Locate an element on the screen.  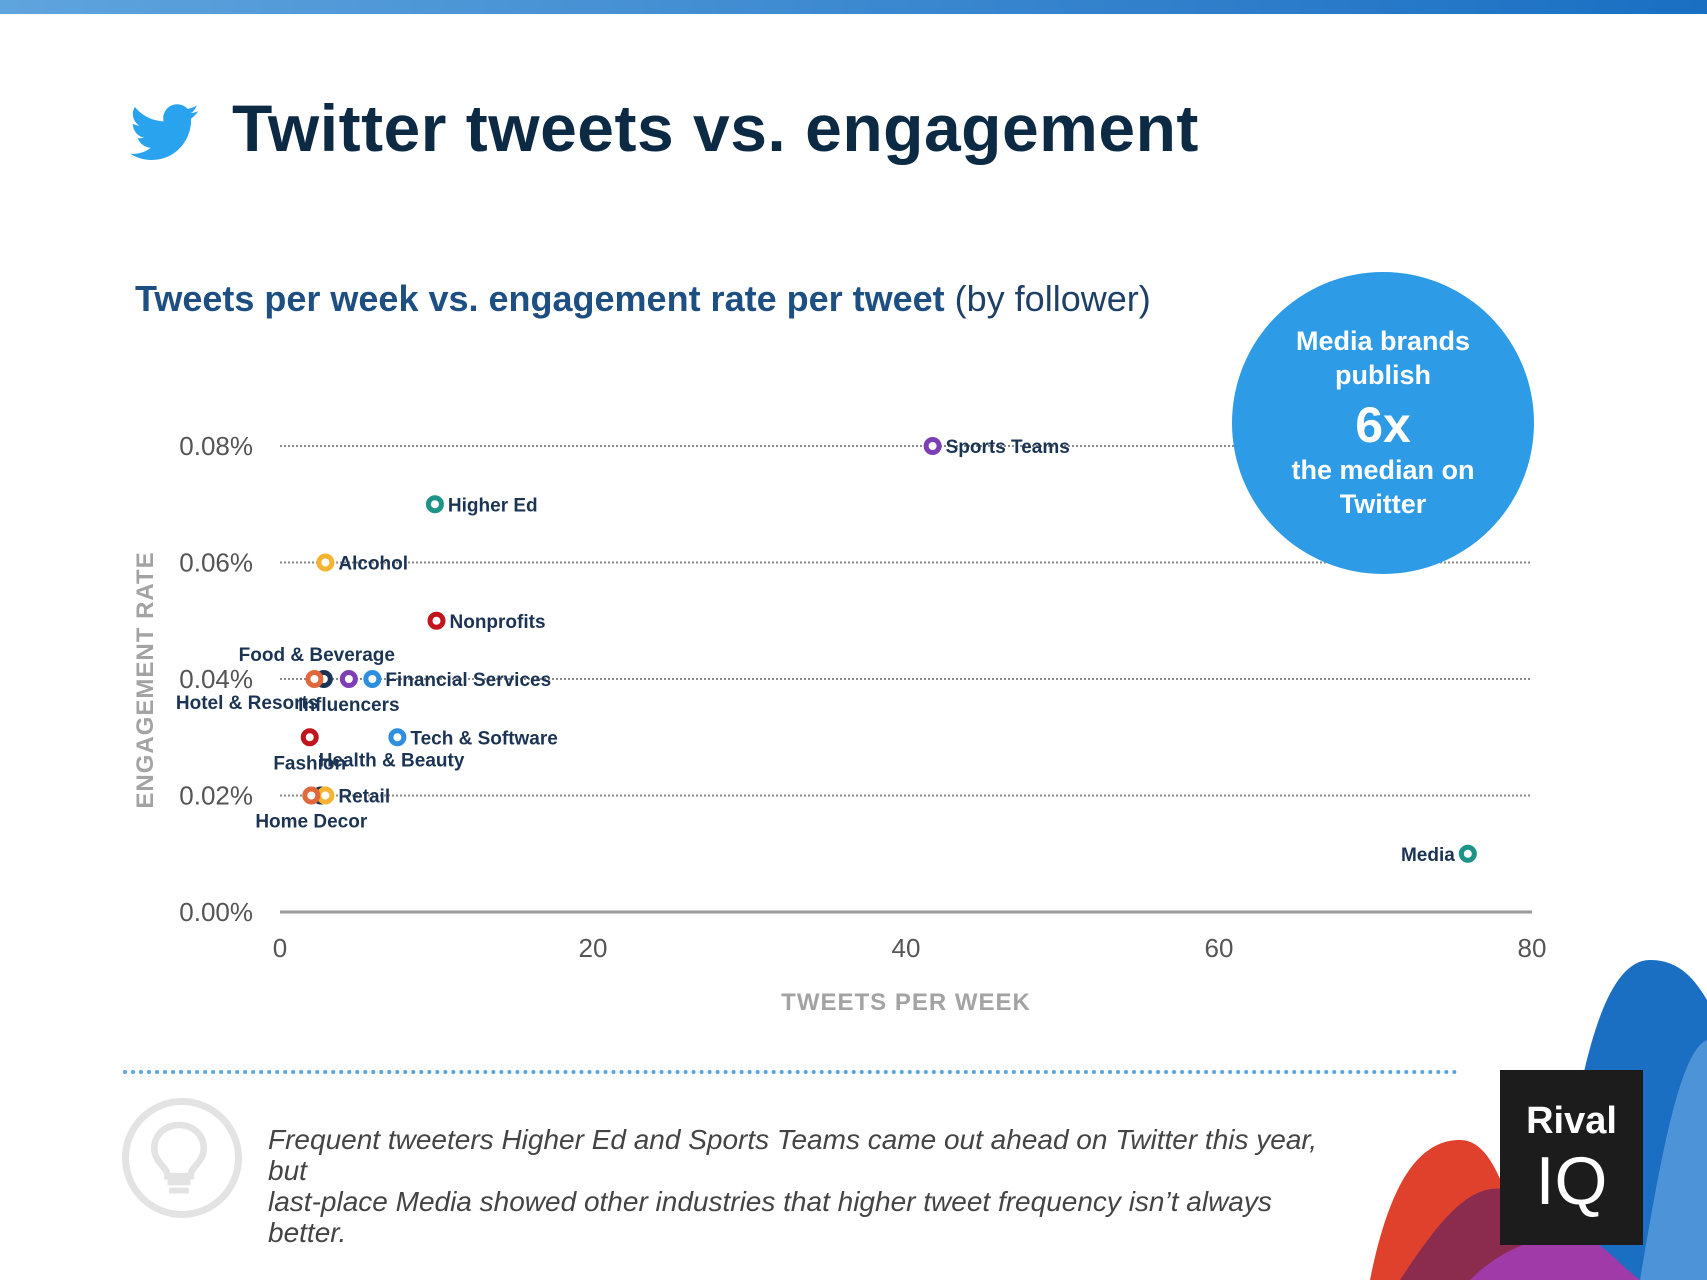
point-sports-teams is located at coordinates (932, 446).